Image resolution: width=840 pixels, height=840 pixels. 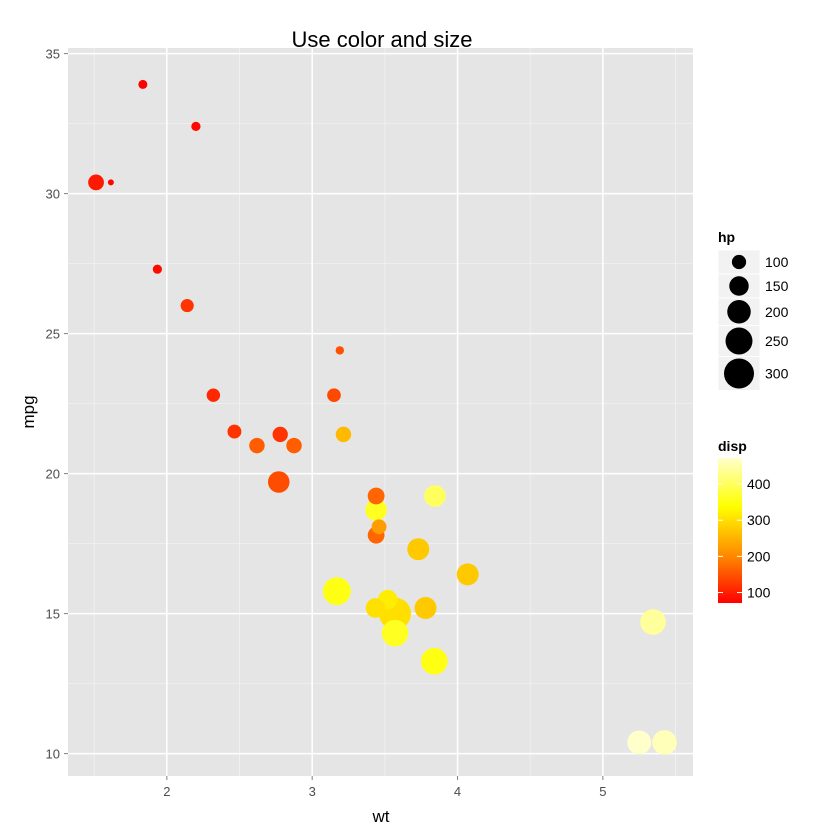 What do you see at coordinates (777, 373) in the screenshot?
I see `size-legend-label: 300` at bounding box center [777, 373].